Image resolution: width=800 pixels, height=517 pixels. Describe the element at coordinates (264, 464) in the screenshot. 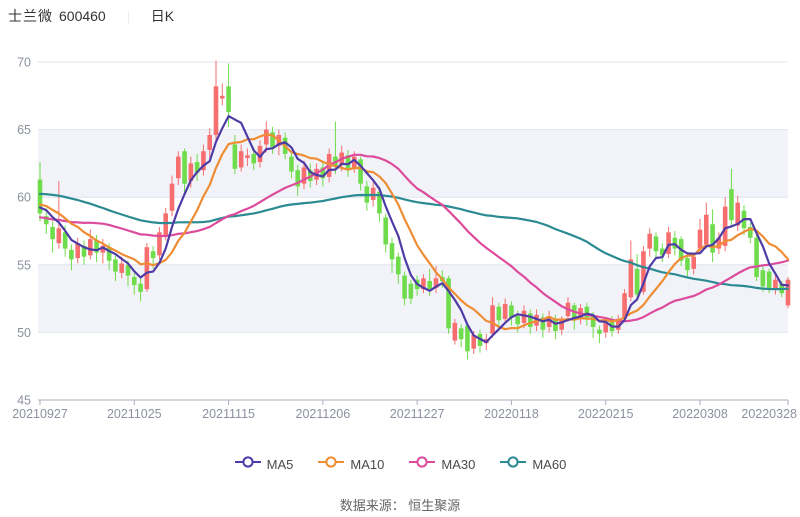

I see `legend-item-ma5: MA5` at that location.